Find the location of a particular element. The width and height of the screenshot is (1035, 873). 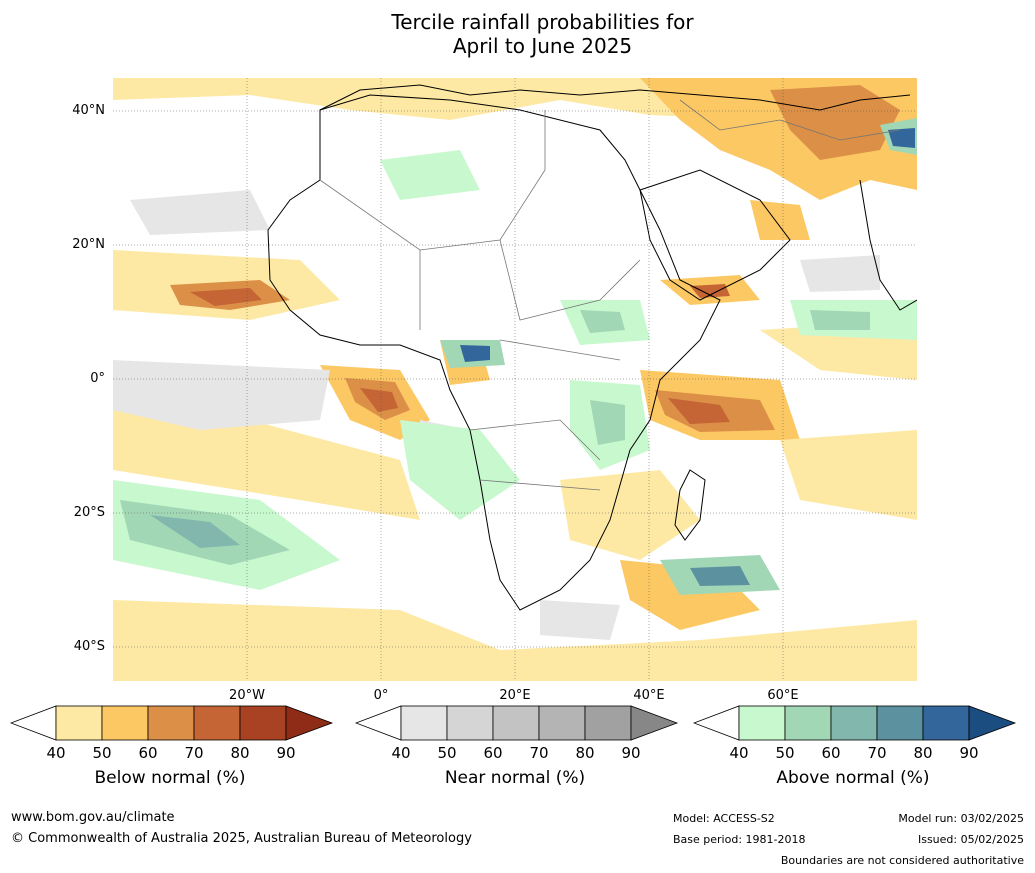

footer-base-period: Base period: 1981-2018 is located at coordinates (739, 839).